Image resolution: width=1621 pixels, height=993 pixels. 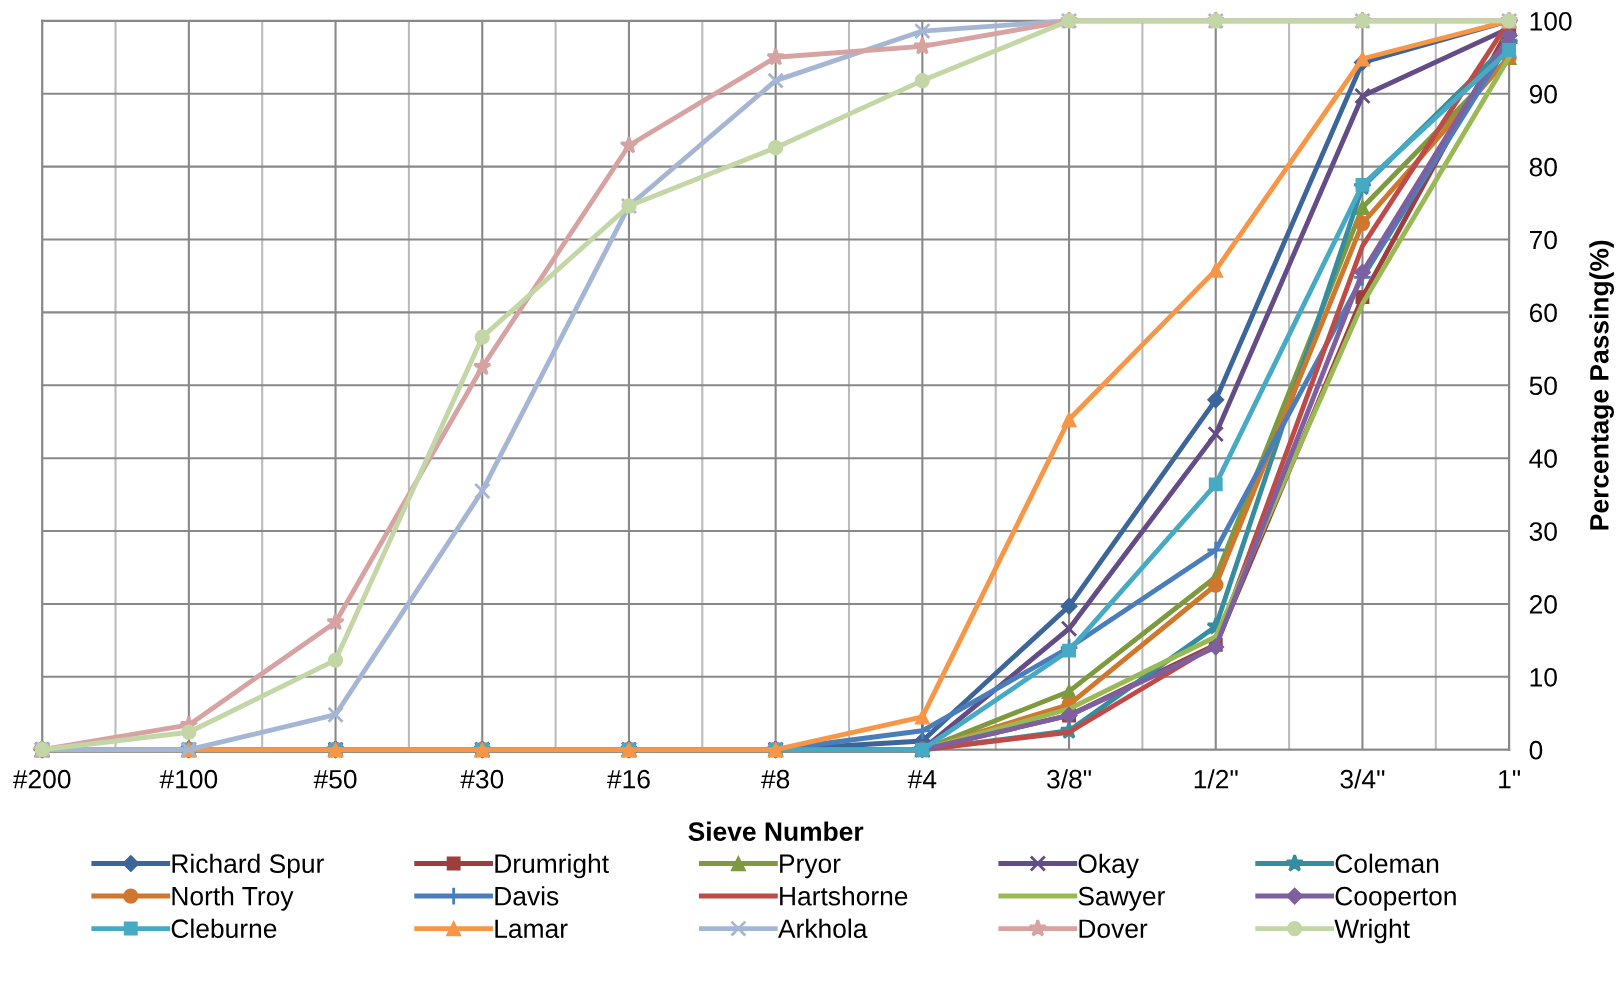 What do you see at coordinates (775, 779) in the screenshot?
I see `x-tick-label: #8` at bounding box center [775, 779].